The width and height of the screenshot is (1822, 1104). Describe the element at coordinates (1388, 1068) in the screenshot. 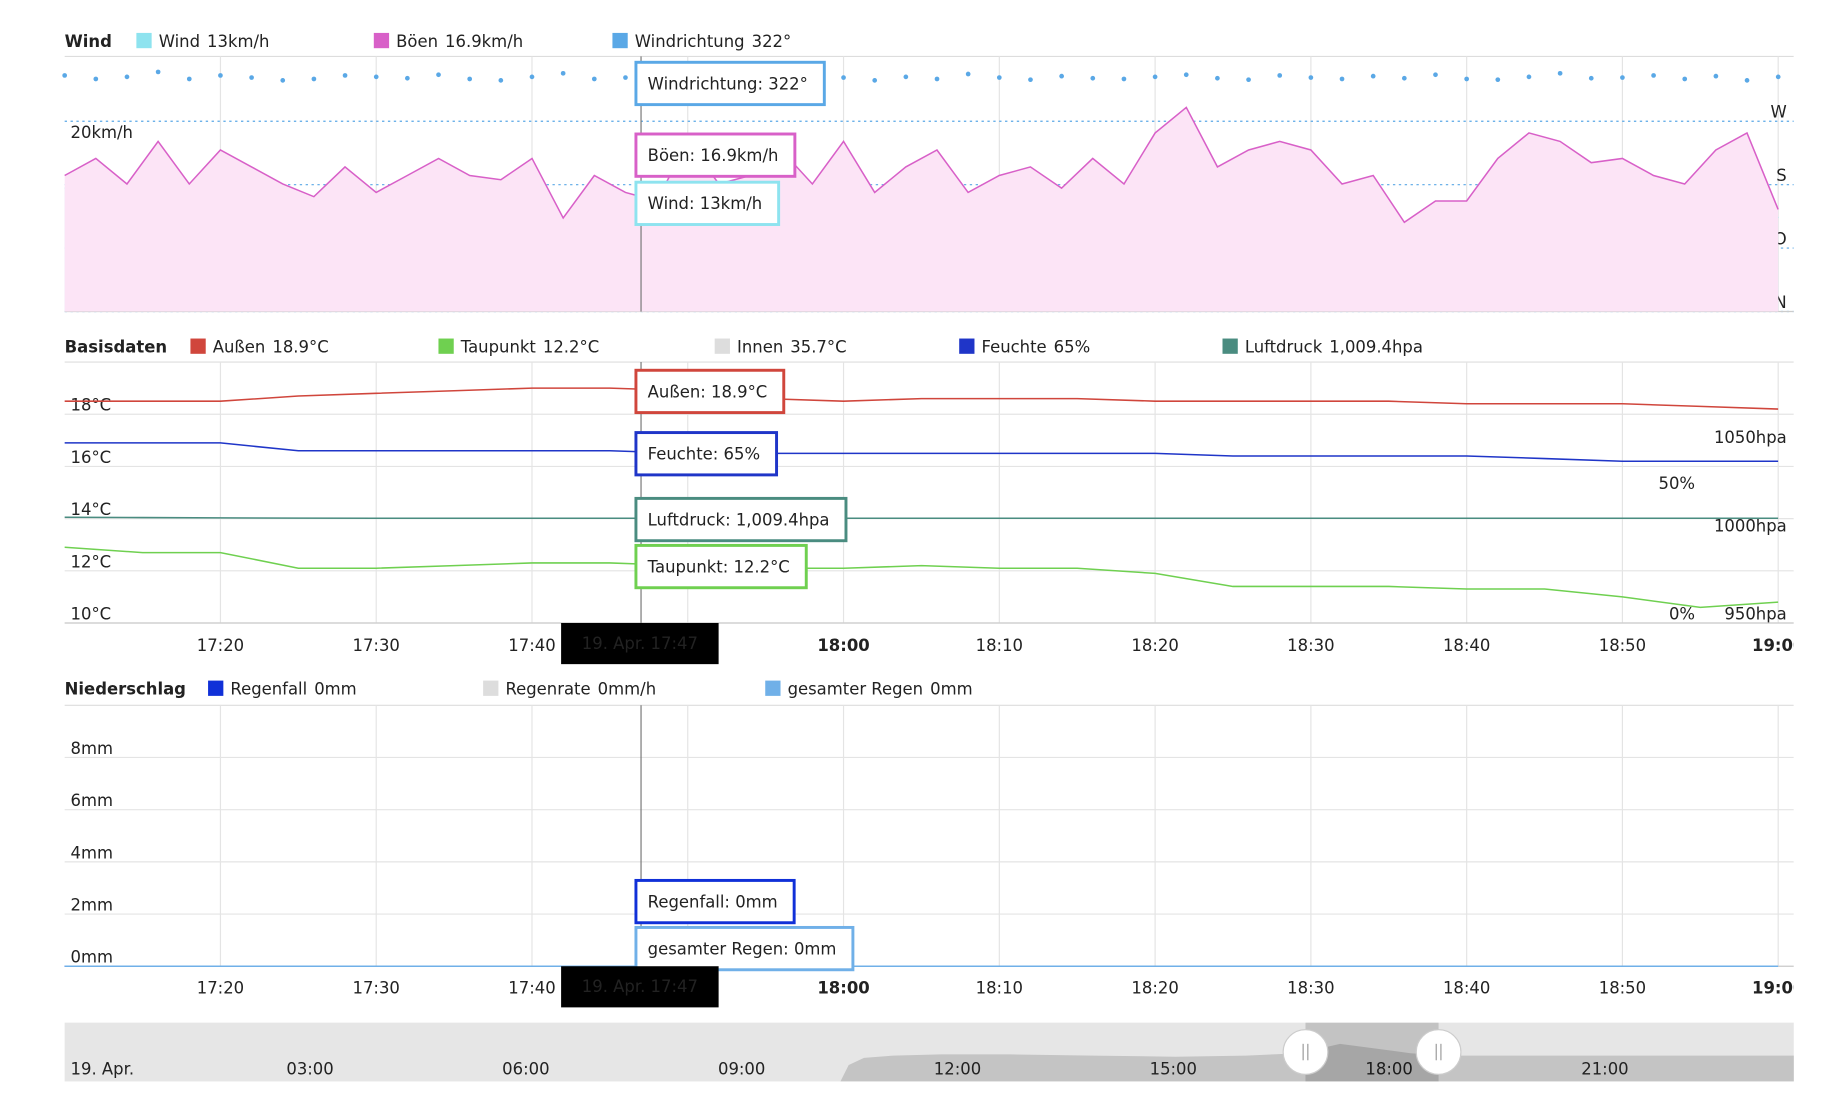

I see `navigator-label: 18:00` at that location.